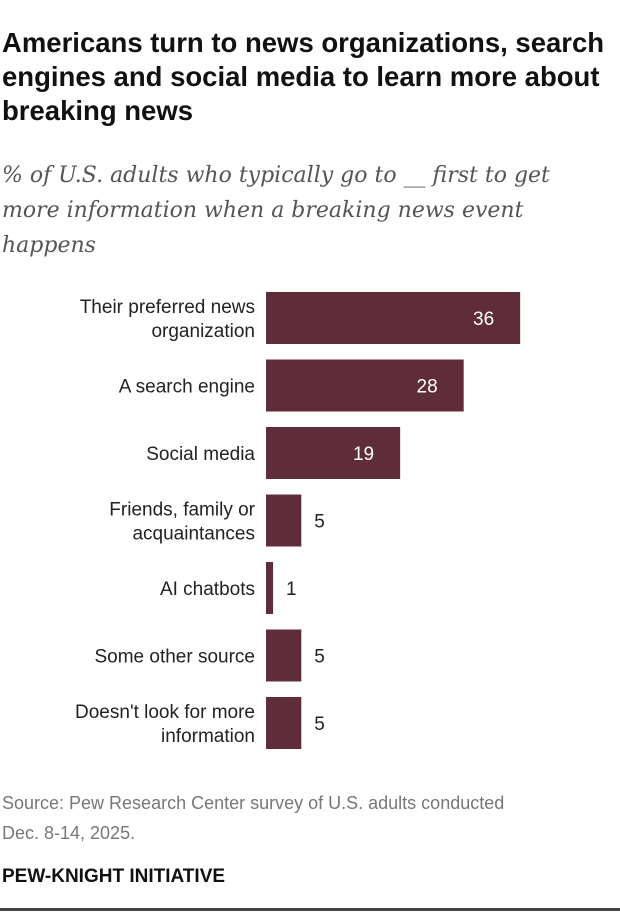  What do you see at coordinates (363, 454) in the screenshot?
I see `data-label: 19` at bounding box center [363, 454].